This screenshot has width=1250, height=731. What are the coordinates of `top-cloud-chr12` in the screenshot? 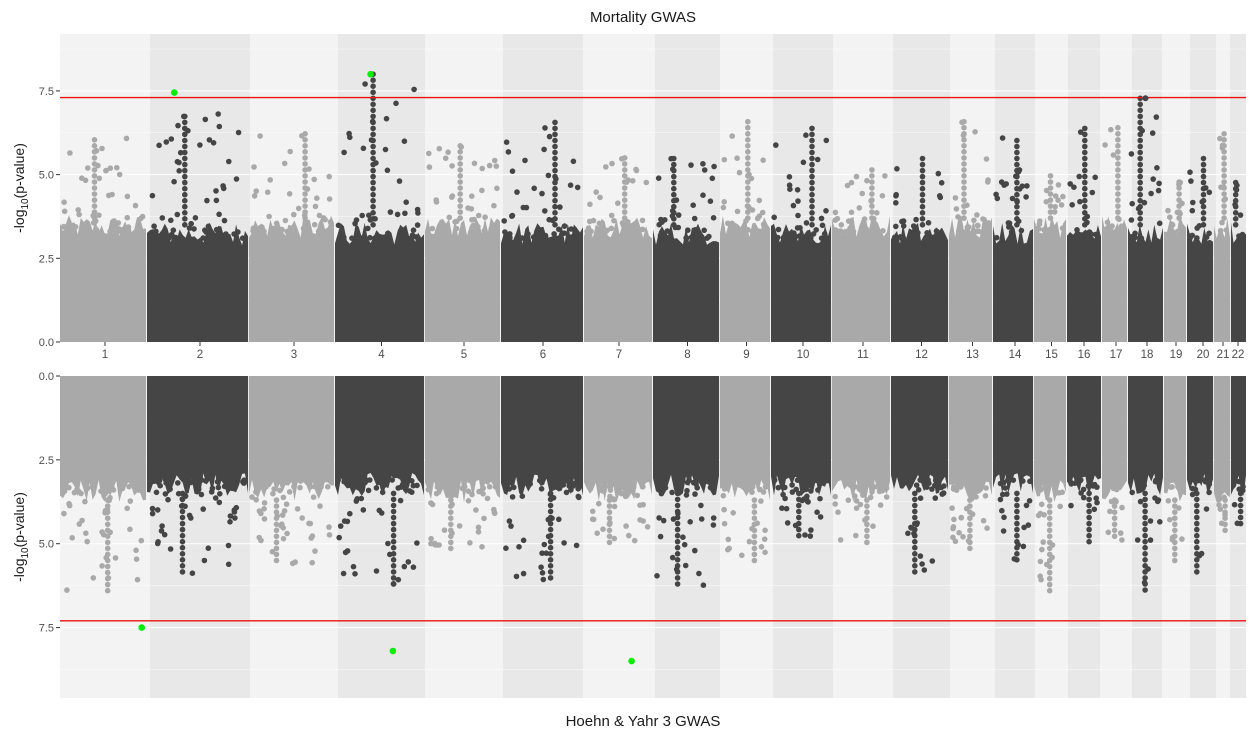 It's located at (919, 282).